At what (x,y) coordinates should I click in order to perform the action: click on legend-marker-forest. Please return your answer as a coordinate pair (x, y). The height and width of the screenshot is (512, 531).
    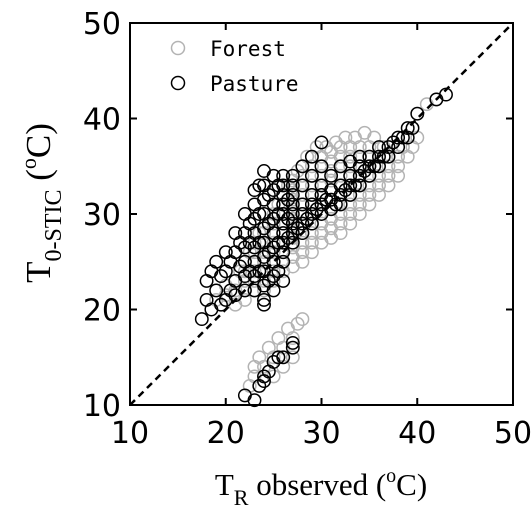
    Looking at the image, I should click on (178, 48).